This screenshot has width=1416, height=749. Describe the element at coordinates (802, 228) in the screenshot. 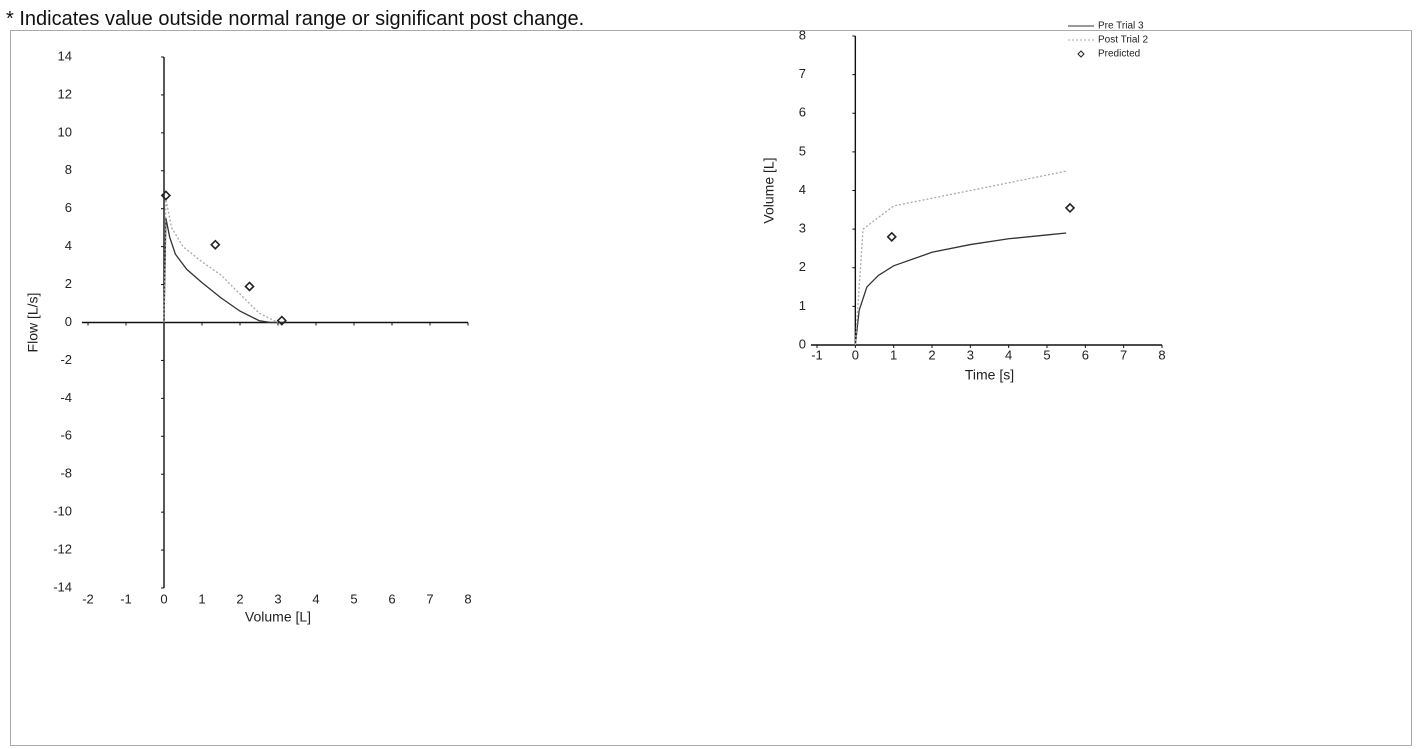

I see `y-tick-label: 3` at that location.